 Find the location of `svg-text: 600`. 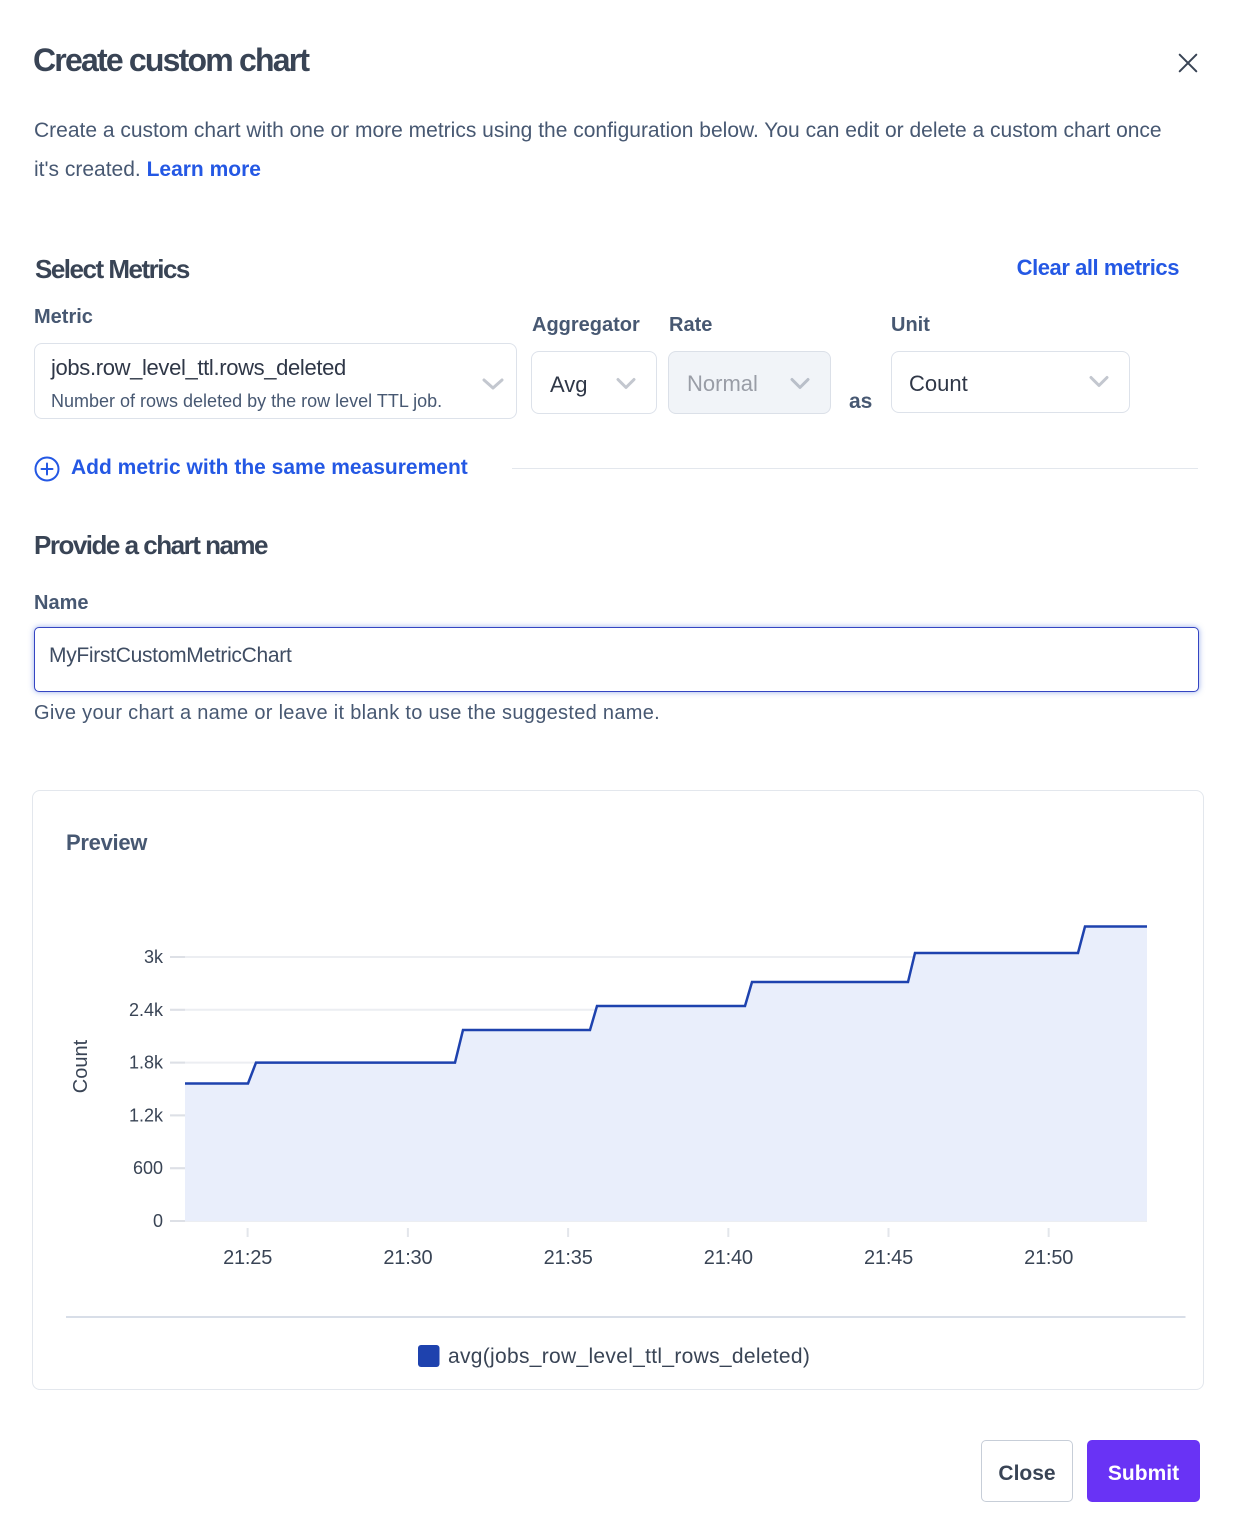

svg-text: 600 is located at coordinates (148, 1168).